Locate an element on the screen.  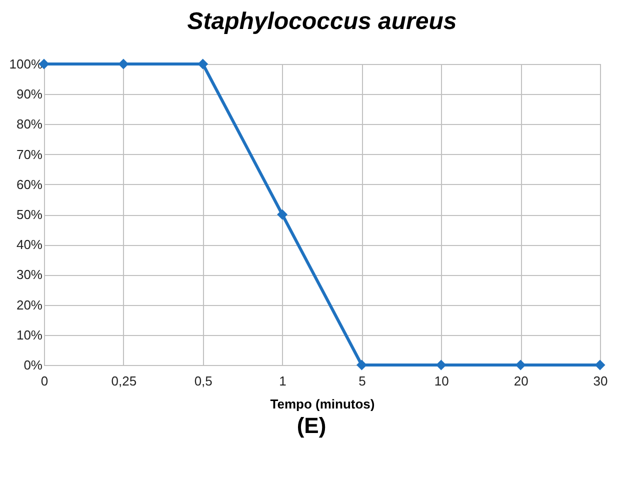
y-tick-label: 10% is located at coordinates (29, 334).